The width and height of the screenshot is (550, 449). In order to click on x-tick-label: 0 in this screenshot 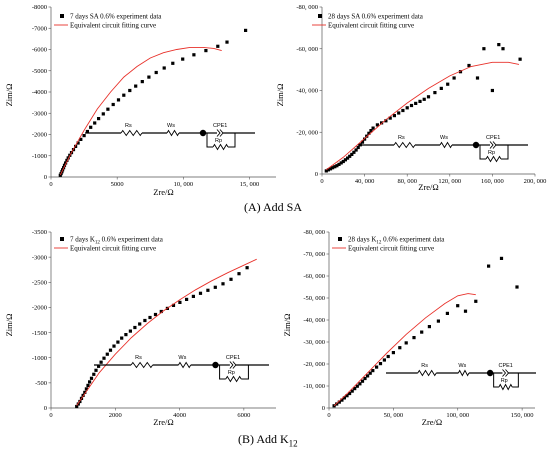, I will do `click(321, 181)`.